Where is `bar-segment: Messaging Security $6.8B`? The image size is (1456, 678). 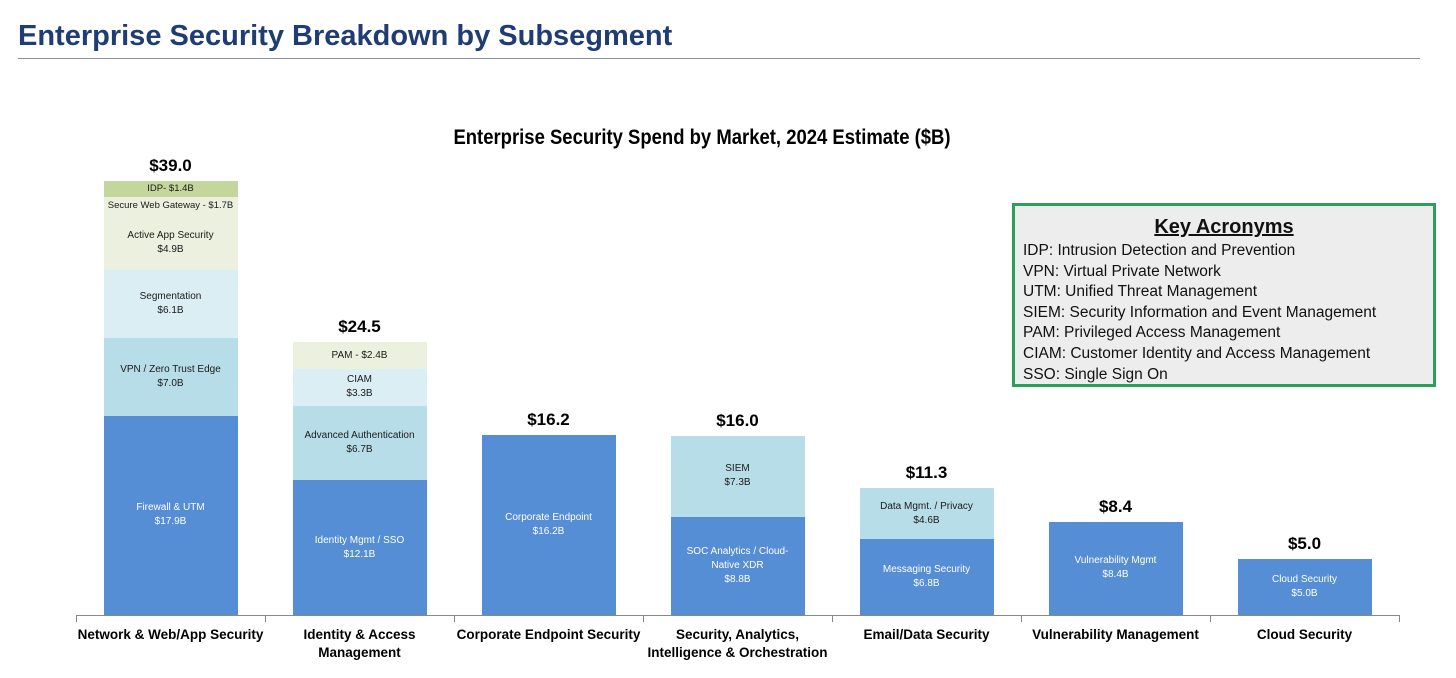
bar-segment: Messaging Security $6.8B is located at coordinates (926, 577).